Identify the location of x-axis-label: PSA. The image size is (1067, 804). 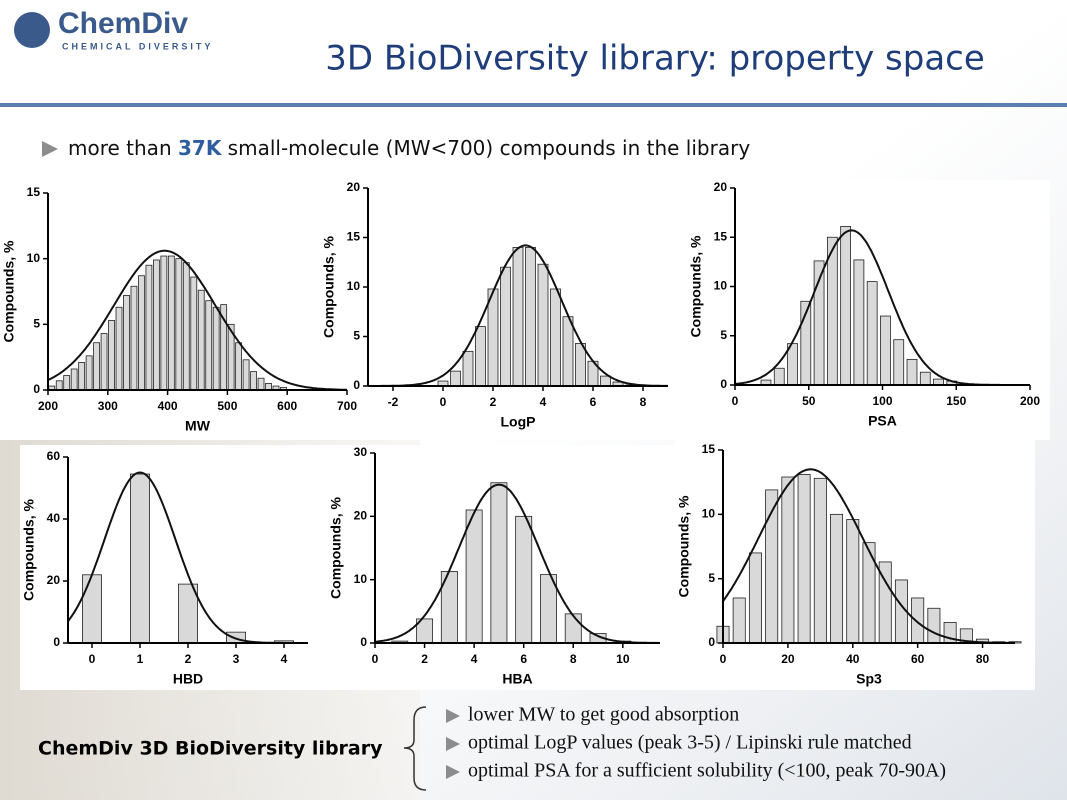
(882, 421).